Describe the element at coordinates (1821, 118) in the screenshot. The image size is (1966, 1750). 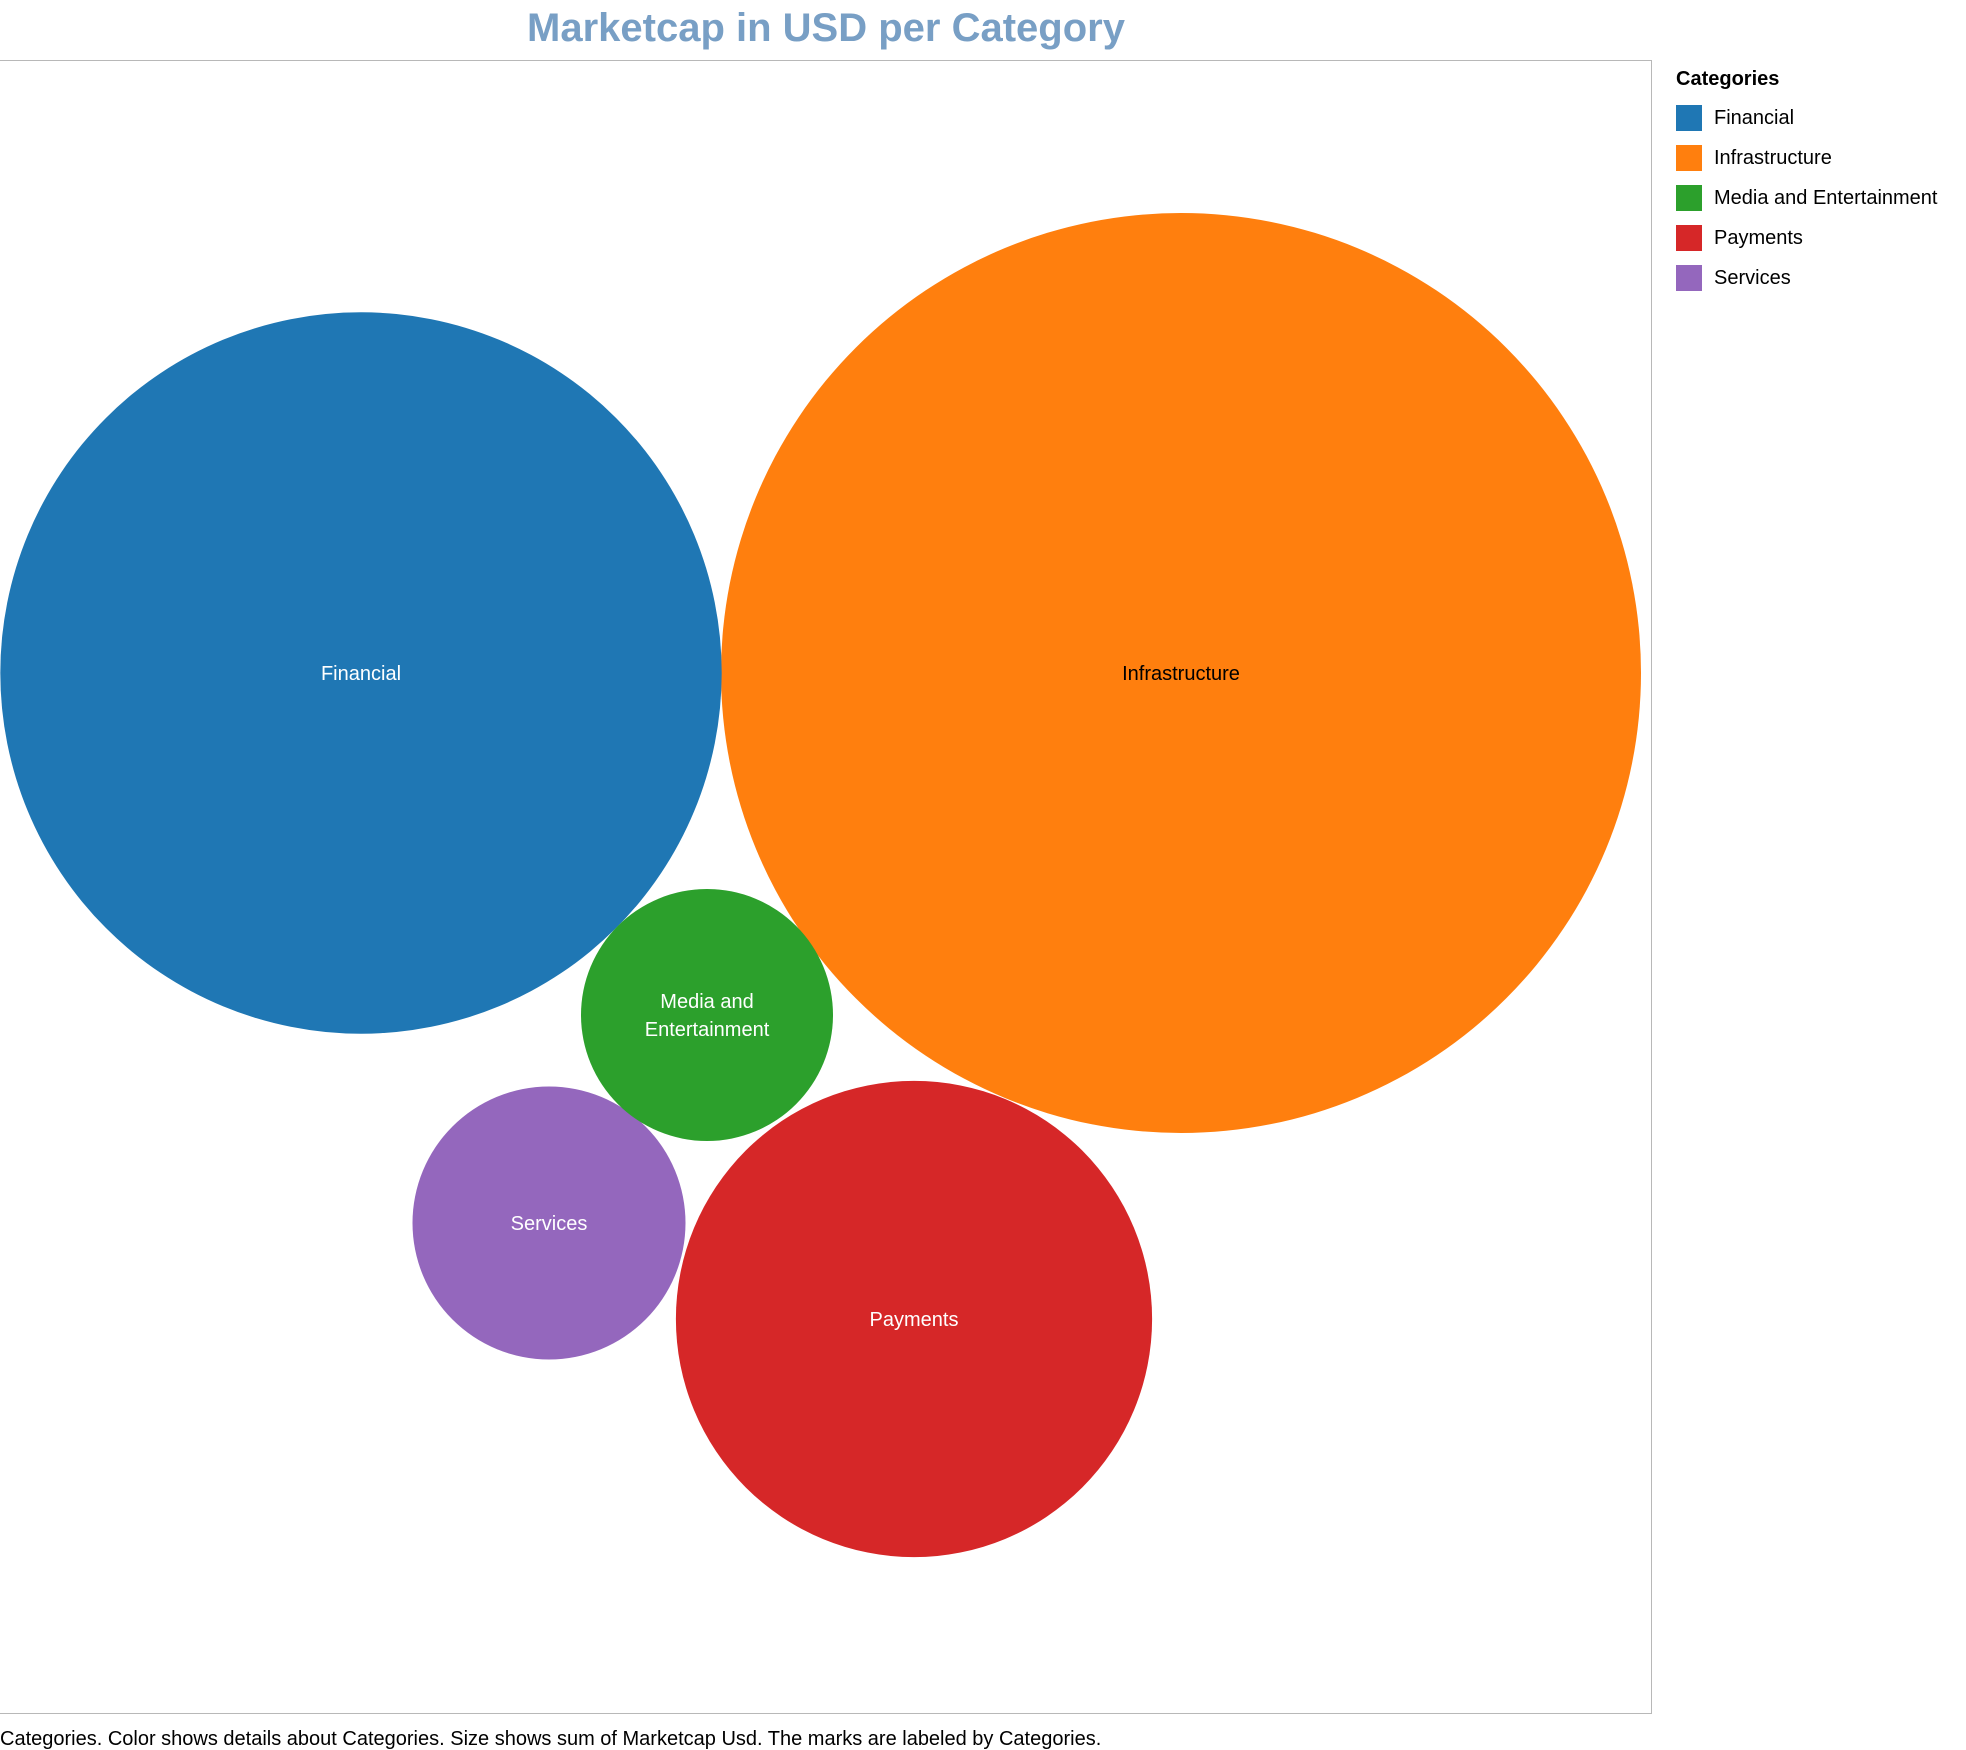
I see `legend-item: Financial` at that location.